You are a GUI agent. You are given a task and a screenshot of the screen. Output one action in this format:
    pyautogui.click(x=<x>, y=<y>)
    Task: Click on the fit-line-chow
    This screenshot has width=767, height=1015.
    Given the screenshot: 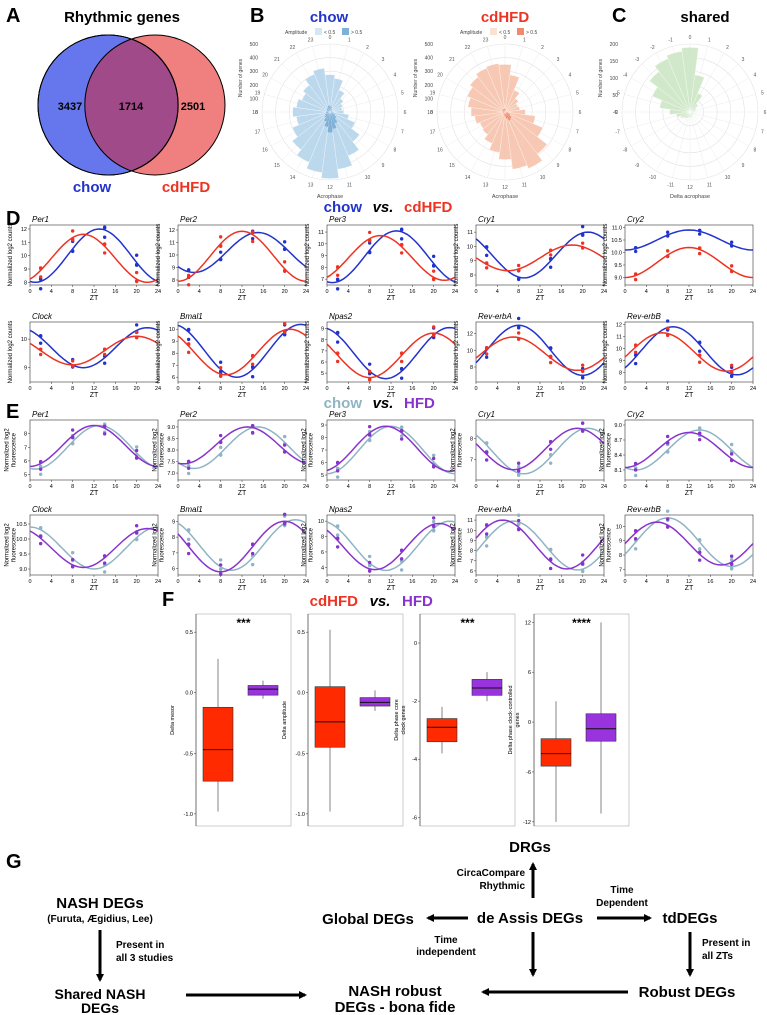 What is the action you would take?
    pyautogui.click(x=391, y=546)
    